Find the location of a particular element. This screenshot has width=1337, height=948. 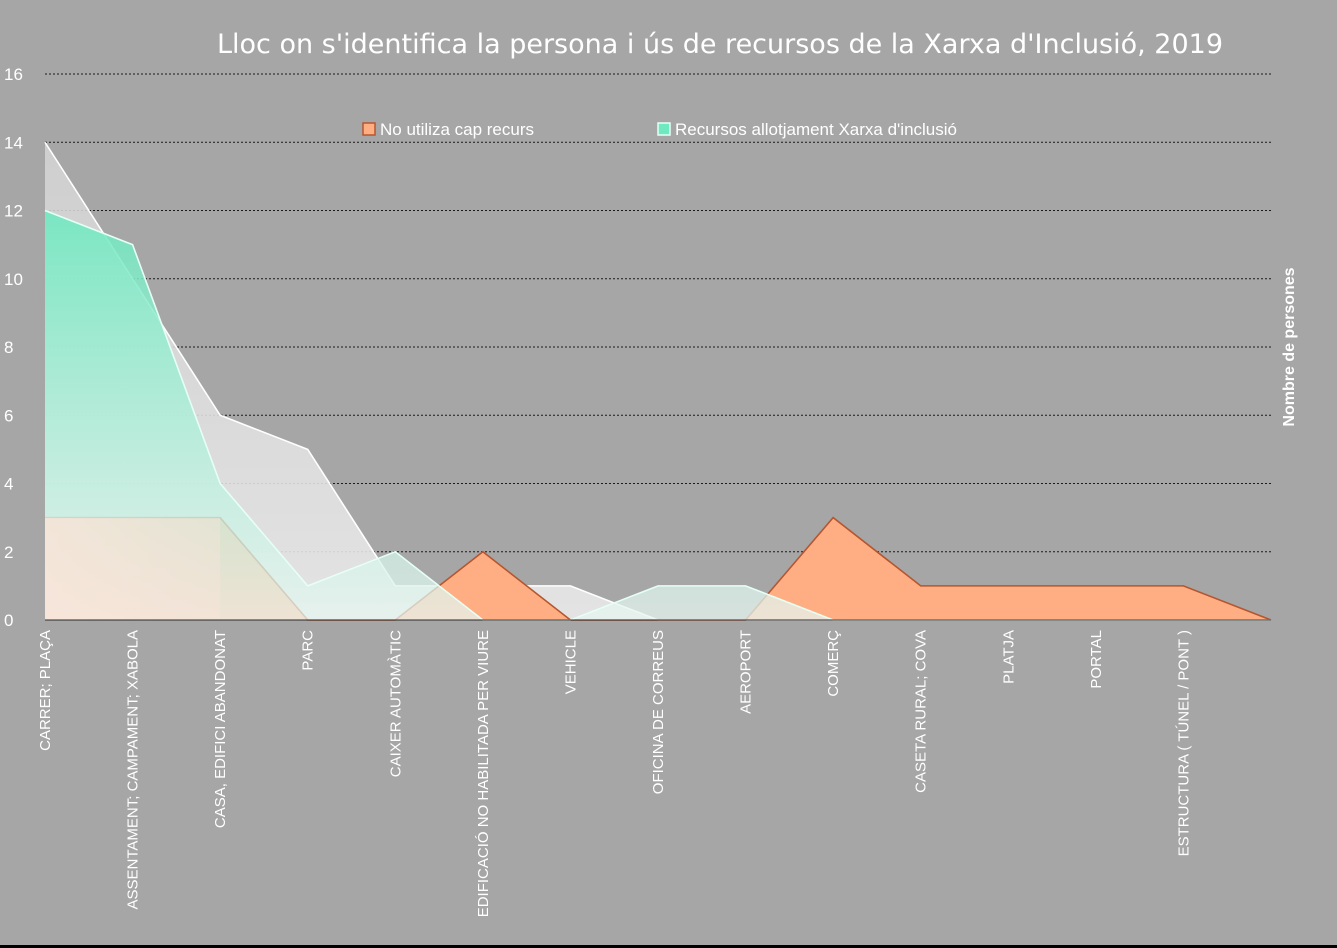

y-tick-label: 4 is located at coordinates (8, 484).